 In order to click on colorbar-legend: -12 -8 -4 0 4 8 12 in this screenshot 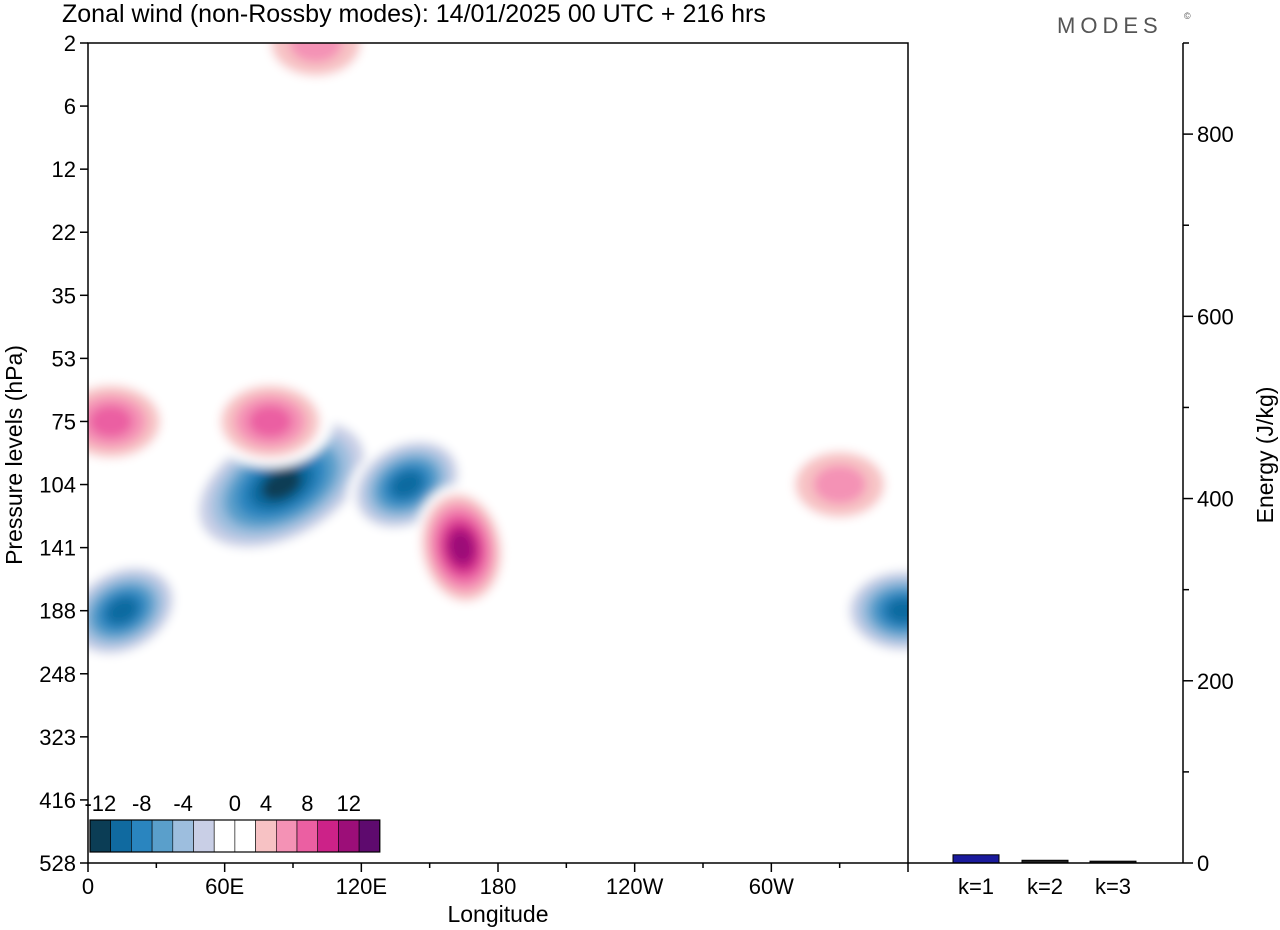, I will do `click(232, 822)`.